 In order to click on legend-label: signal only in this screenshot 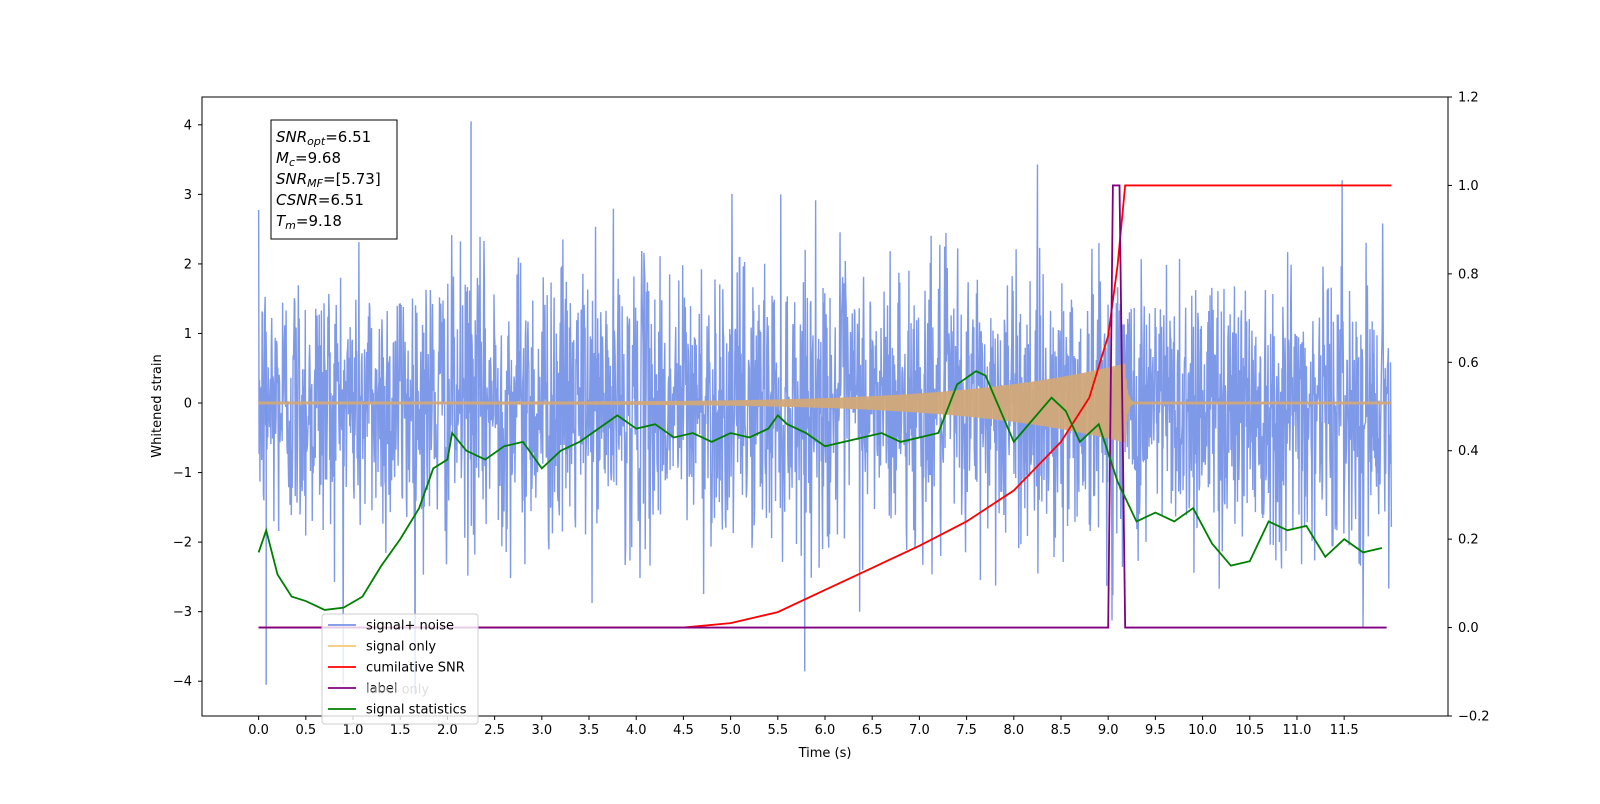, I will do `click(401, 647)`.